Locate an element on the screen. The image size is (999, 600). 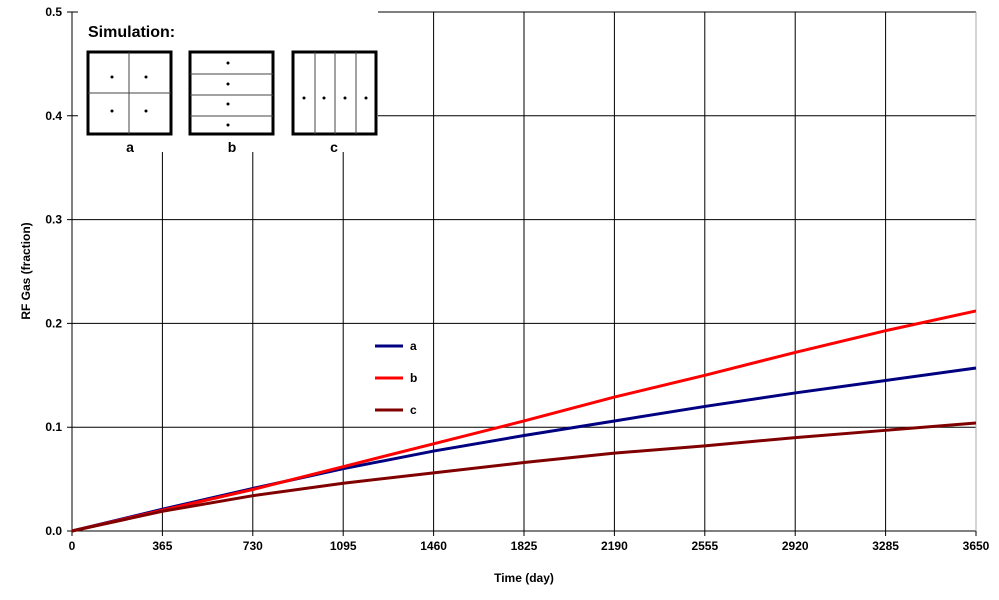
x-tick-label: 2920 is located at coordinates (795, 546).